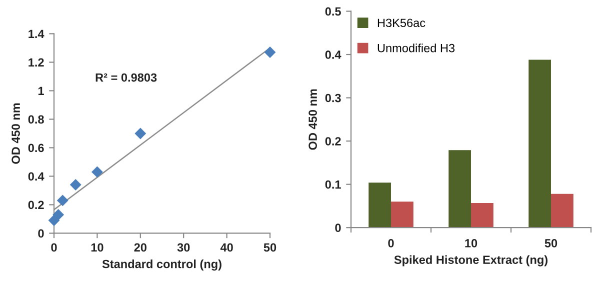 Image resolution: width=600 pixels, height=281 pixels. What do you see at coordinates (162, 265) in the screenshot?
I see `x-axis-title: Standard control (ng)` at bounding box center [162, 265].